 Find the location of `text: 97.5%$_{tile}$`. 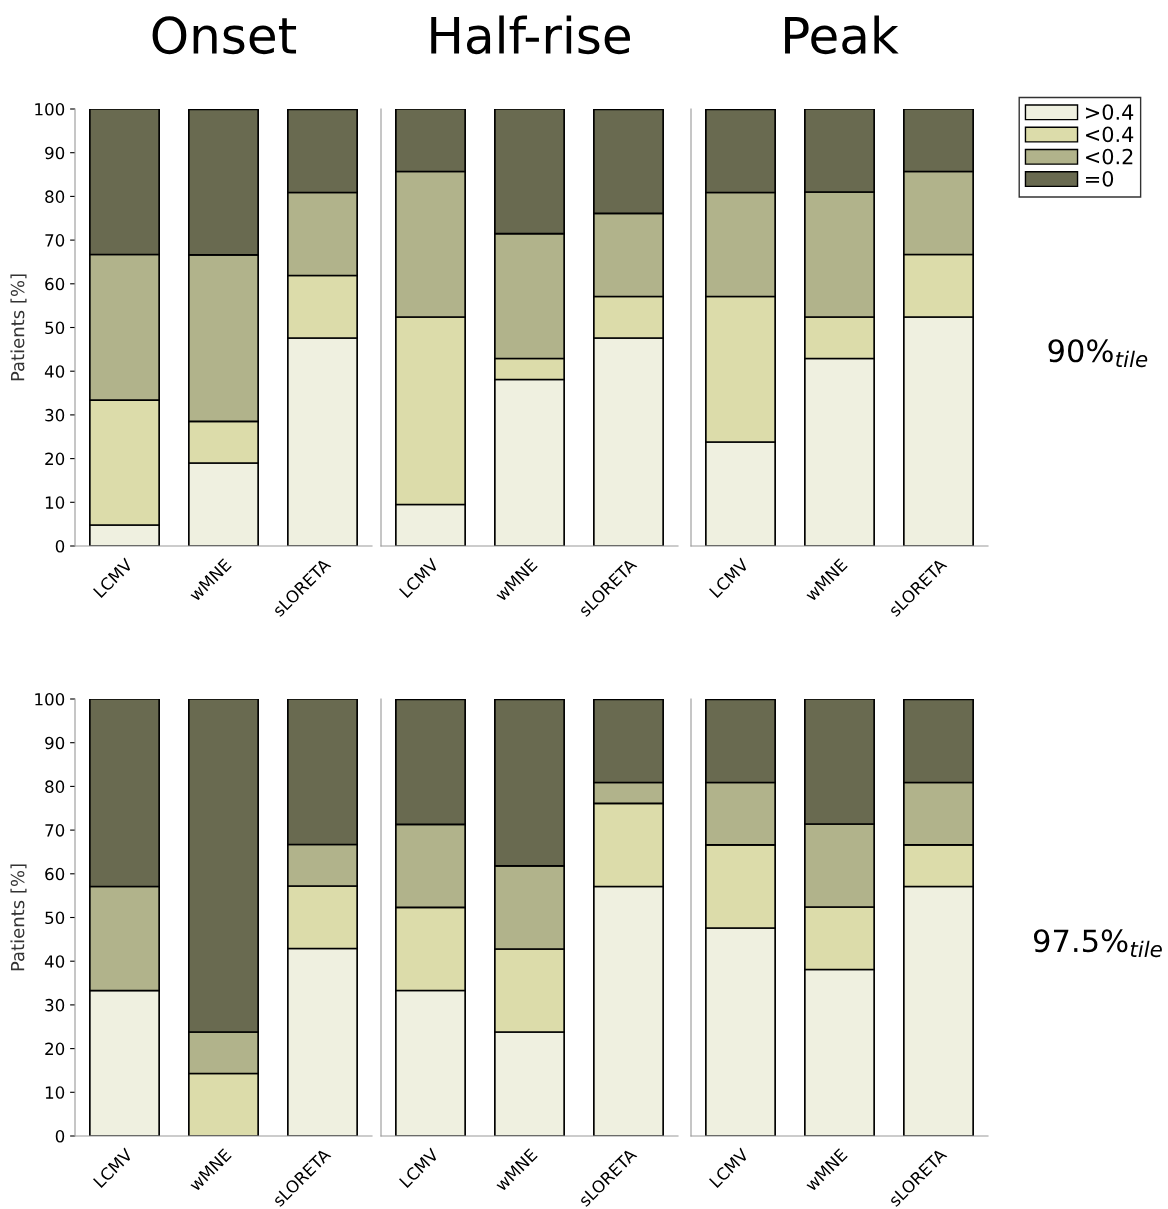

text: 97.5%$_{tile}$ is located at coordinates (1097, 943).